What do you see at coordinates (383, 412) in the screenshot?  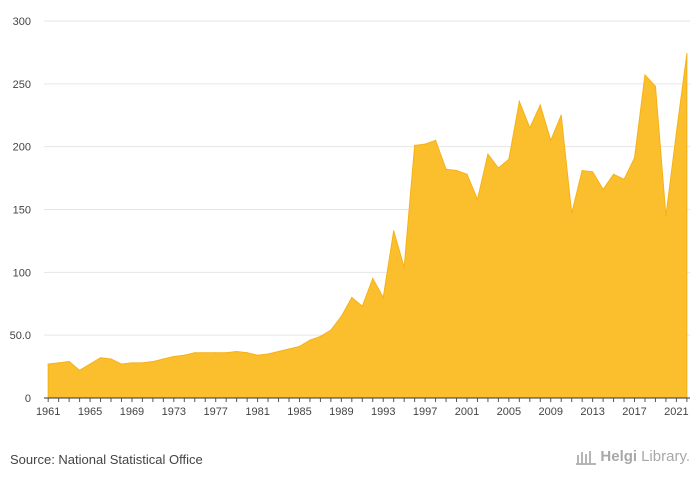 I see `x-tick-label: 1993` at bounding box center [383, 412].